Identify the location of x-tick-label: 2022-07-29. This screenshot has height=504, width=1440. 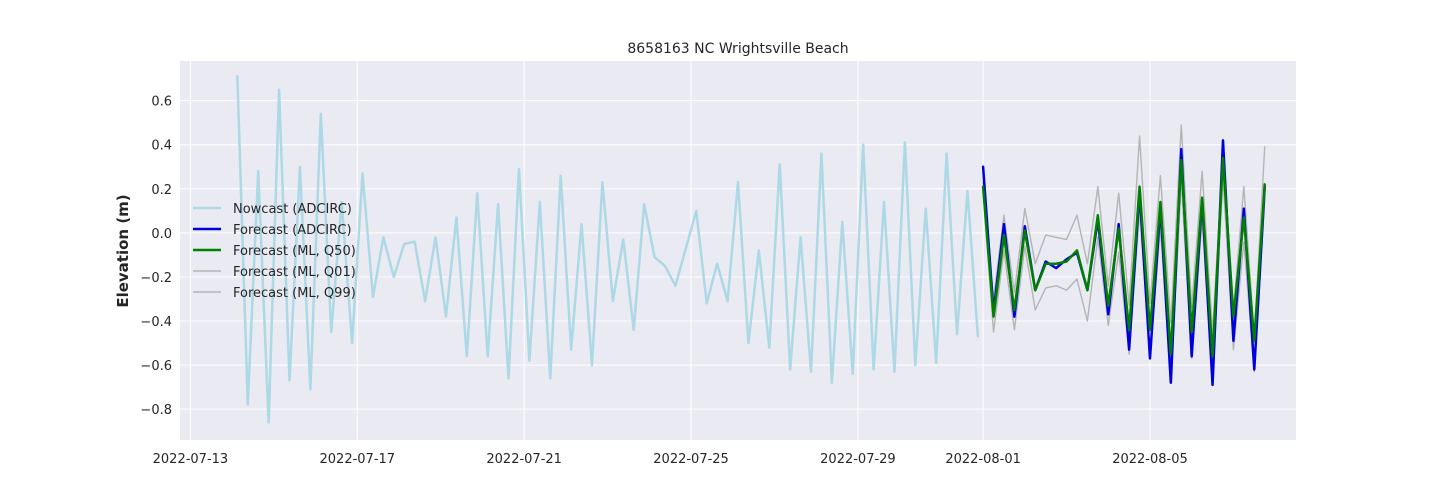
(858, 459).